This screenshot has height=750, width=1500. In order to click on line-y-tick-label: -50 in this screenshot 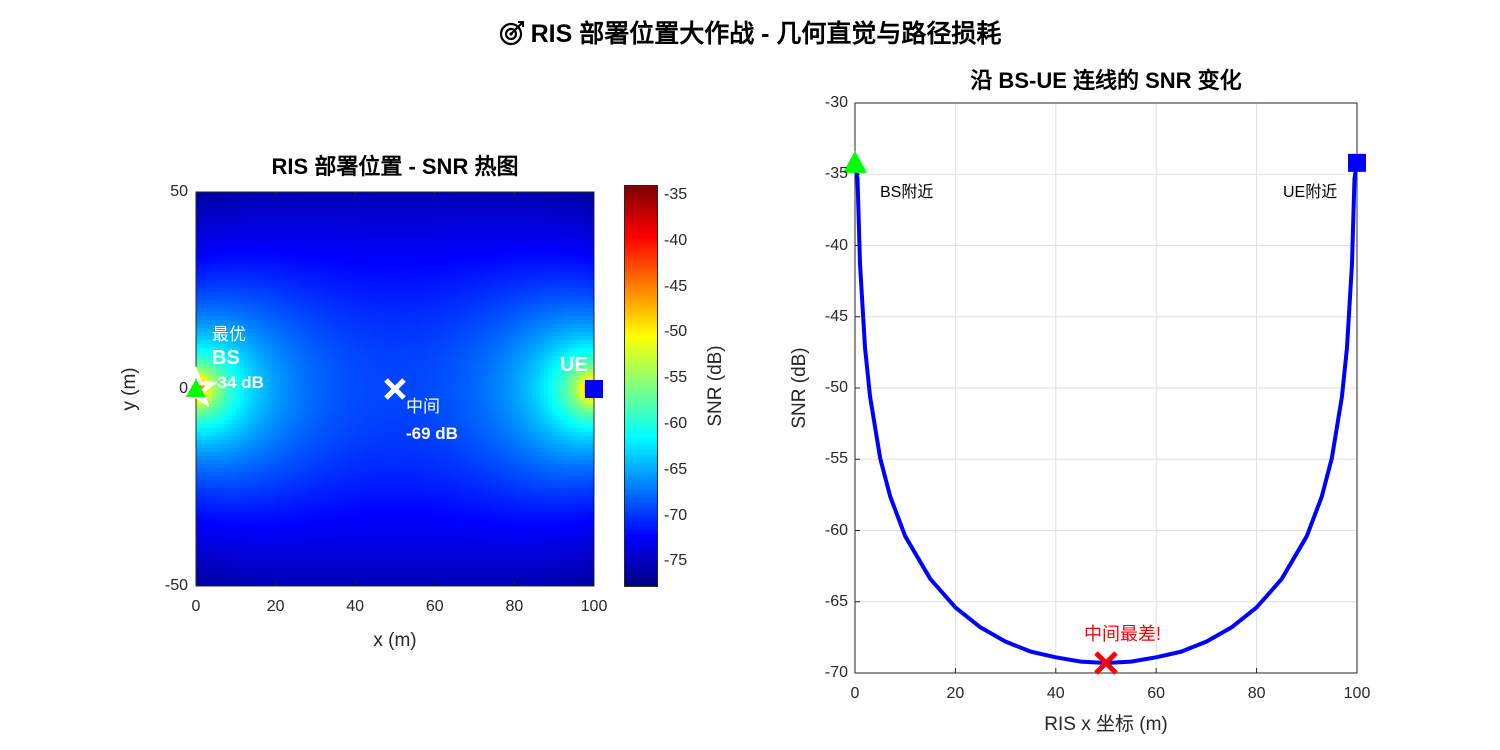, I will do `click(836, 387)`.